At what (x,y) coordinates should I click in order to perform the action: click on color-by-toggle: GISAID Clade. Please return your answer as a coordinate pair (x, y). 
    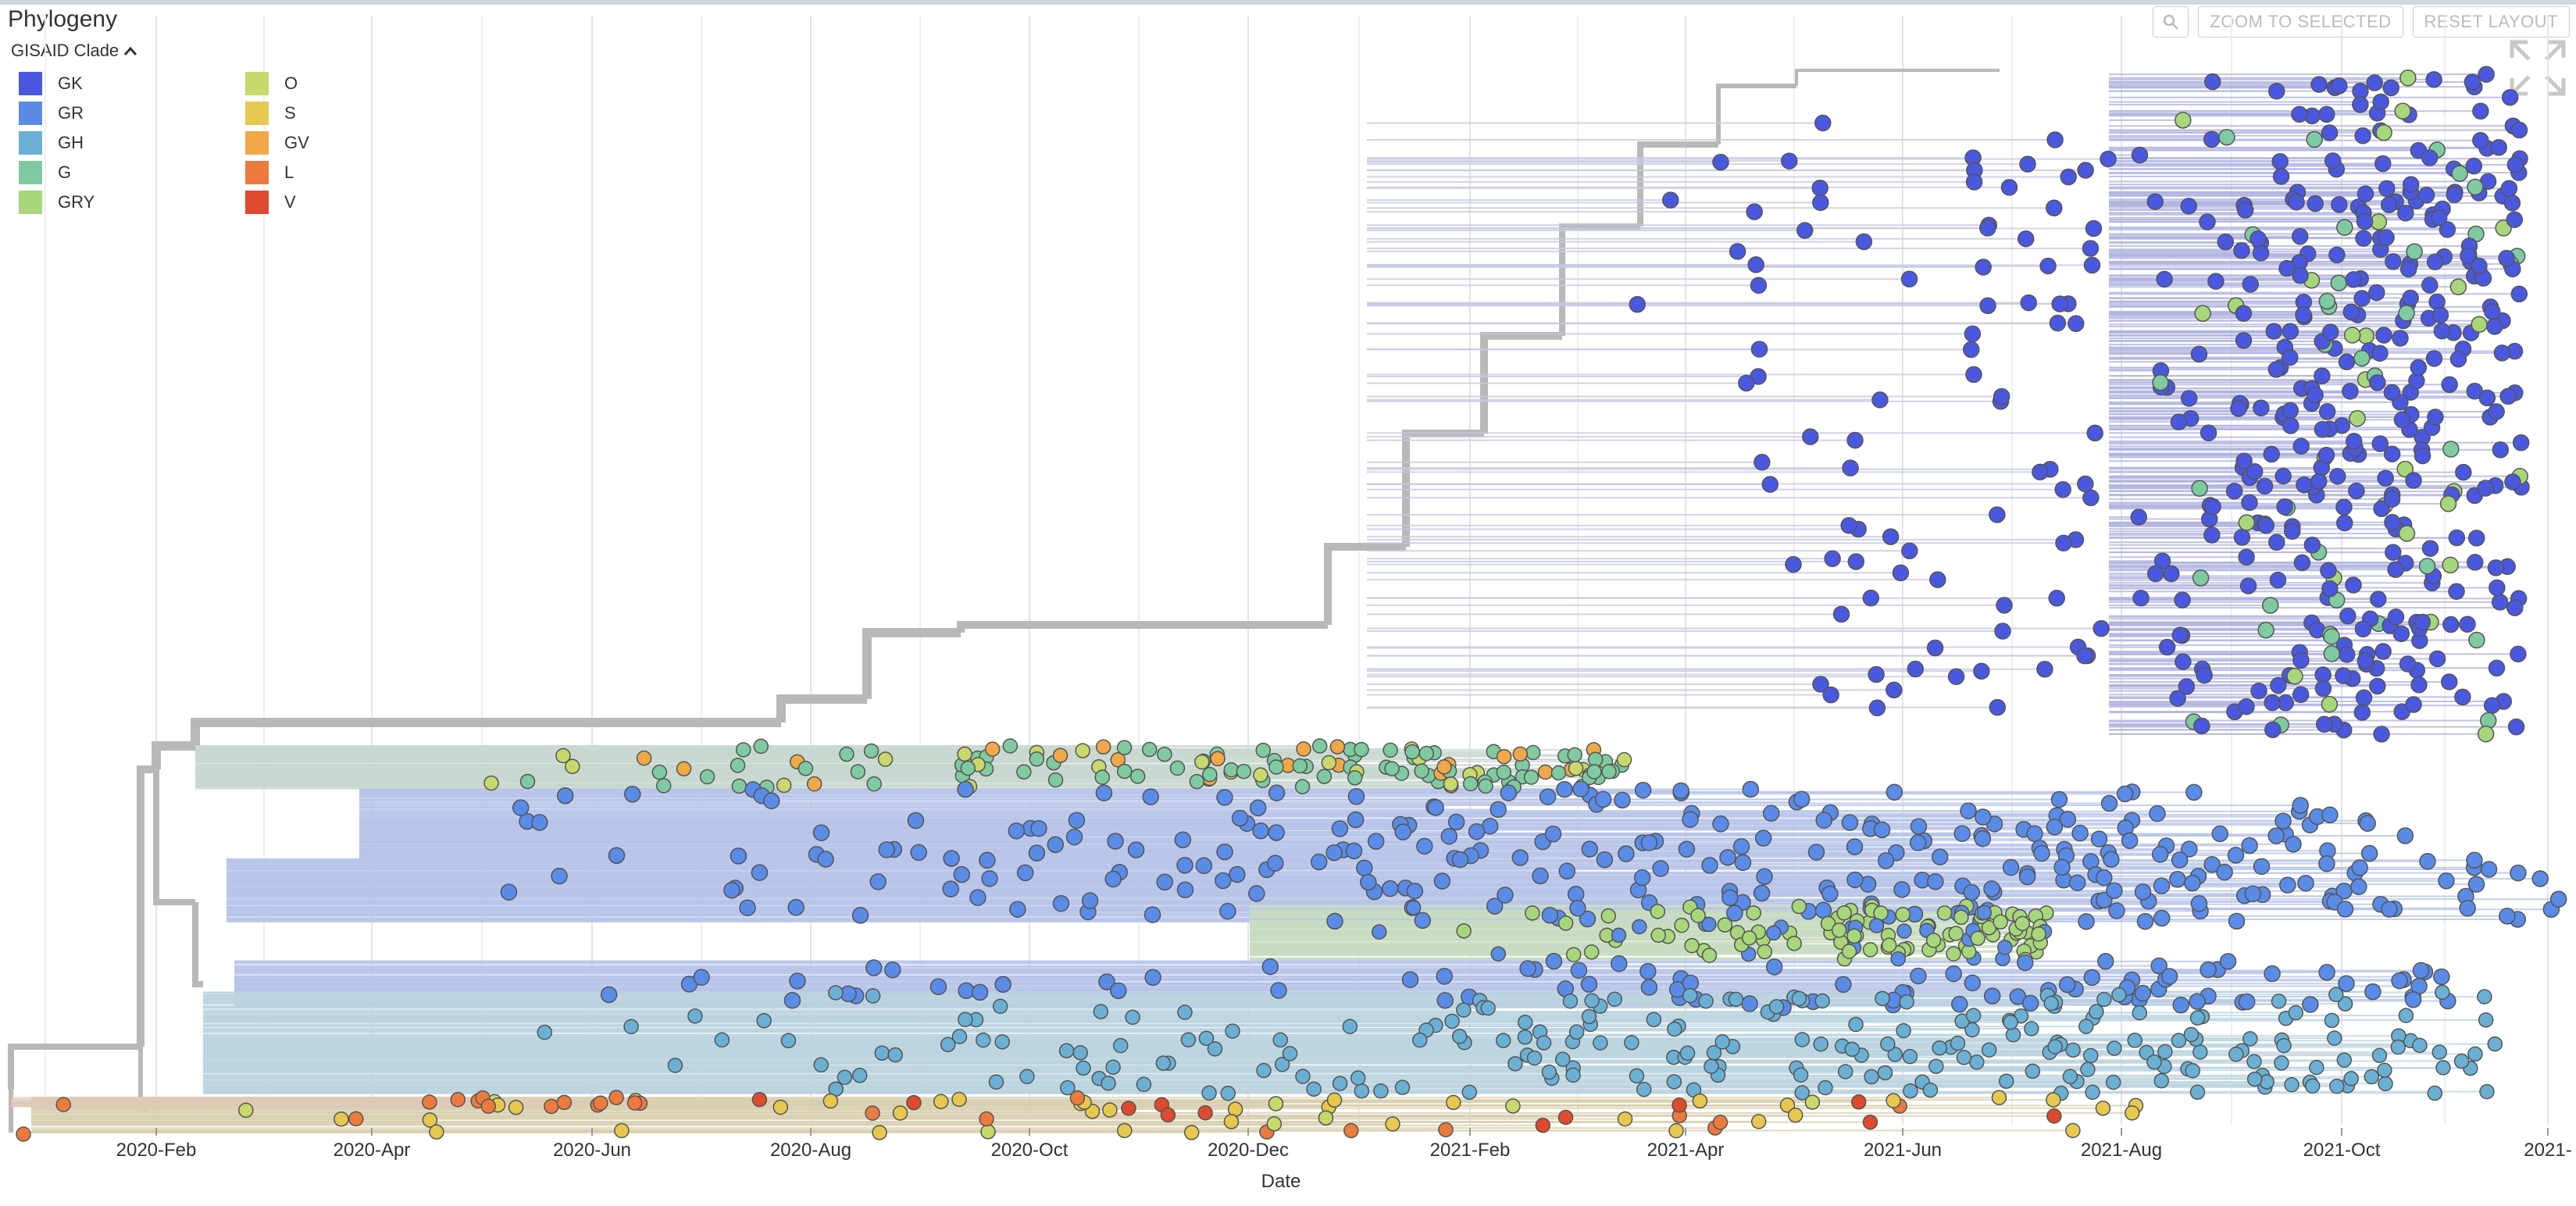
    Looking at the image, I should click on (74, 51).